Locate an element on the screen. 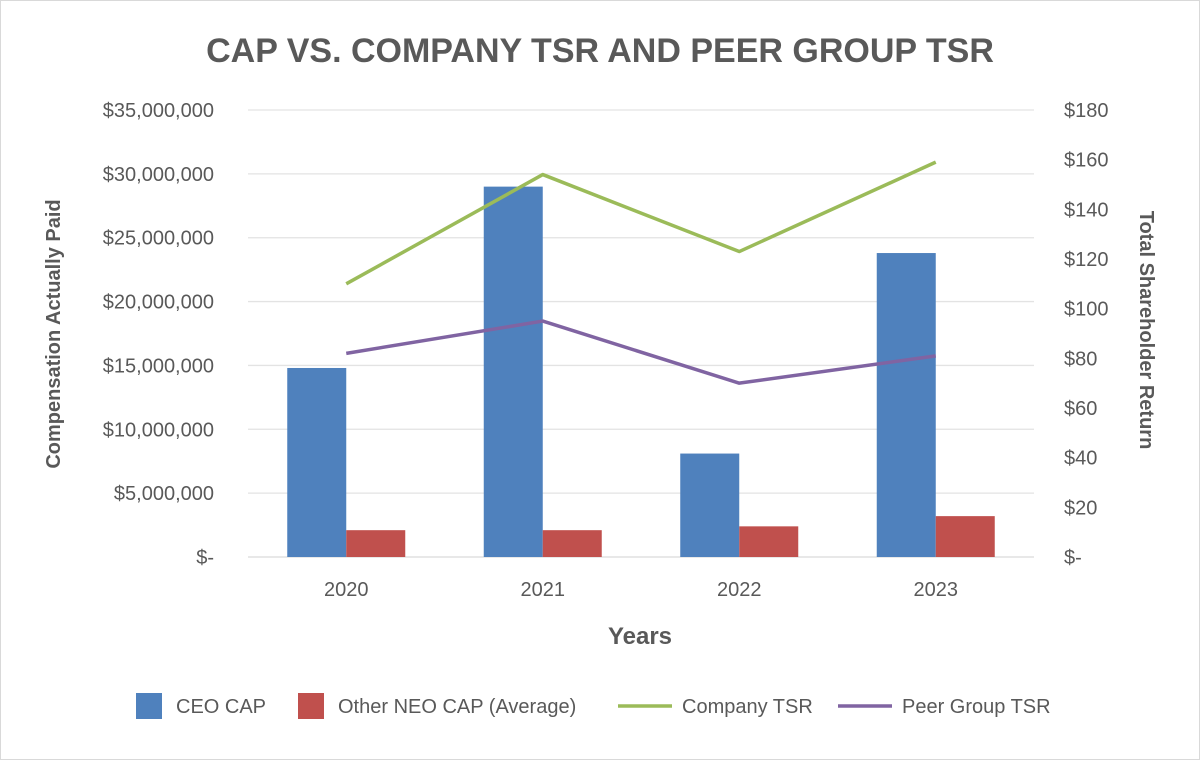 This screenshot has height=760, width=1200. y-tick-label: $20,000,000 is located at coordinates (158, 303).